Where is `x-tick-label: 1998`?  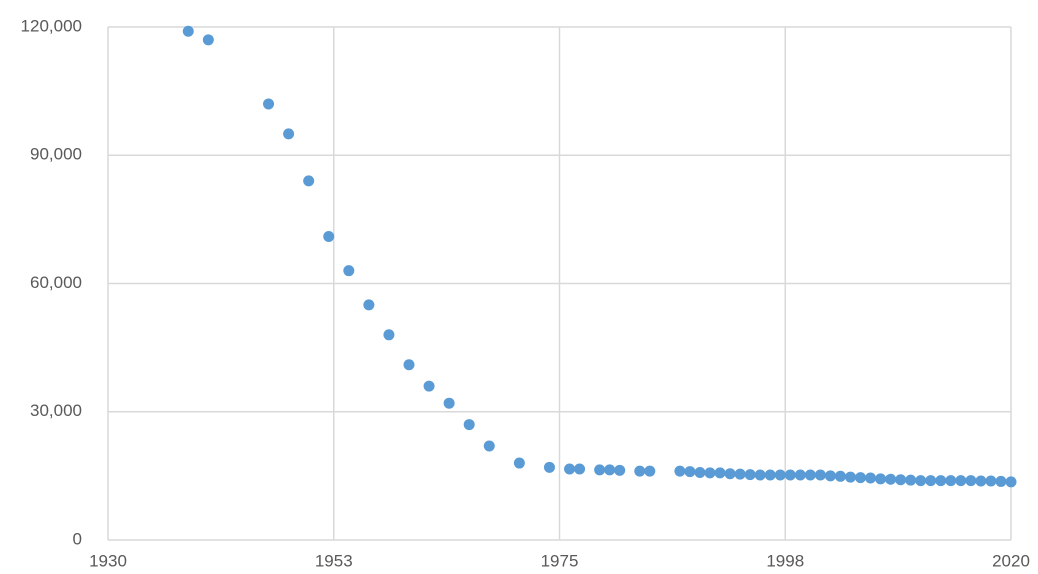
x-tick-label: 1998 is located at coordinates (785, 560).